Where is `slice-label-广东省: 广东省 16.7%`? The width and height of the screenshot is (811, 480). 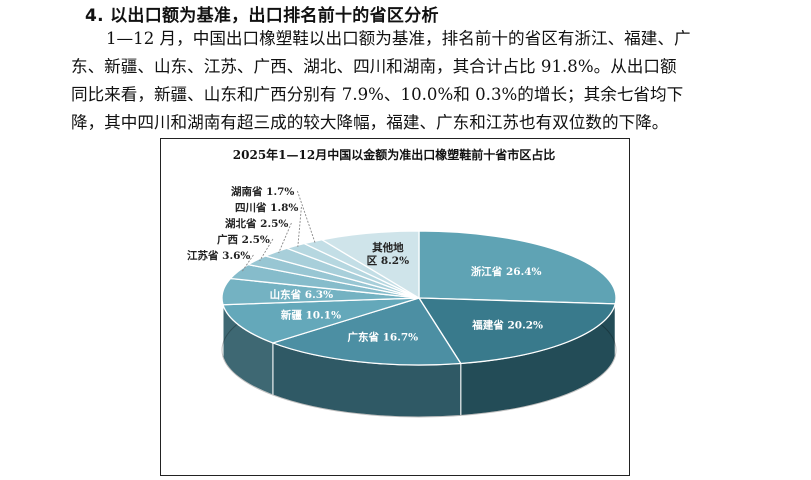 slice-label-广东省: 广东省 16.7% is located at coordinates (382, 336).